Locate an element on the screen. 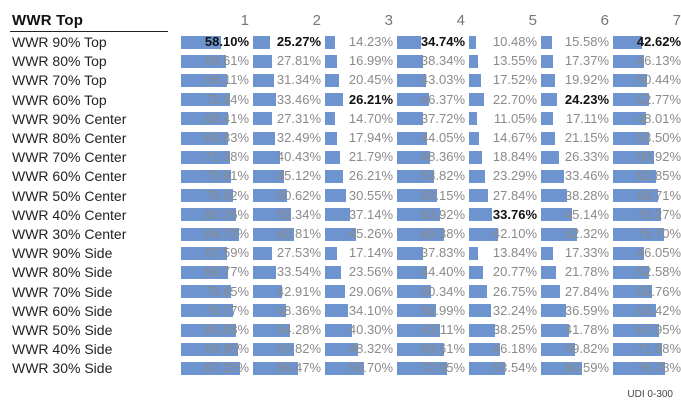  cell-value: 26.21% is located at coordinates (370, 176).